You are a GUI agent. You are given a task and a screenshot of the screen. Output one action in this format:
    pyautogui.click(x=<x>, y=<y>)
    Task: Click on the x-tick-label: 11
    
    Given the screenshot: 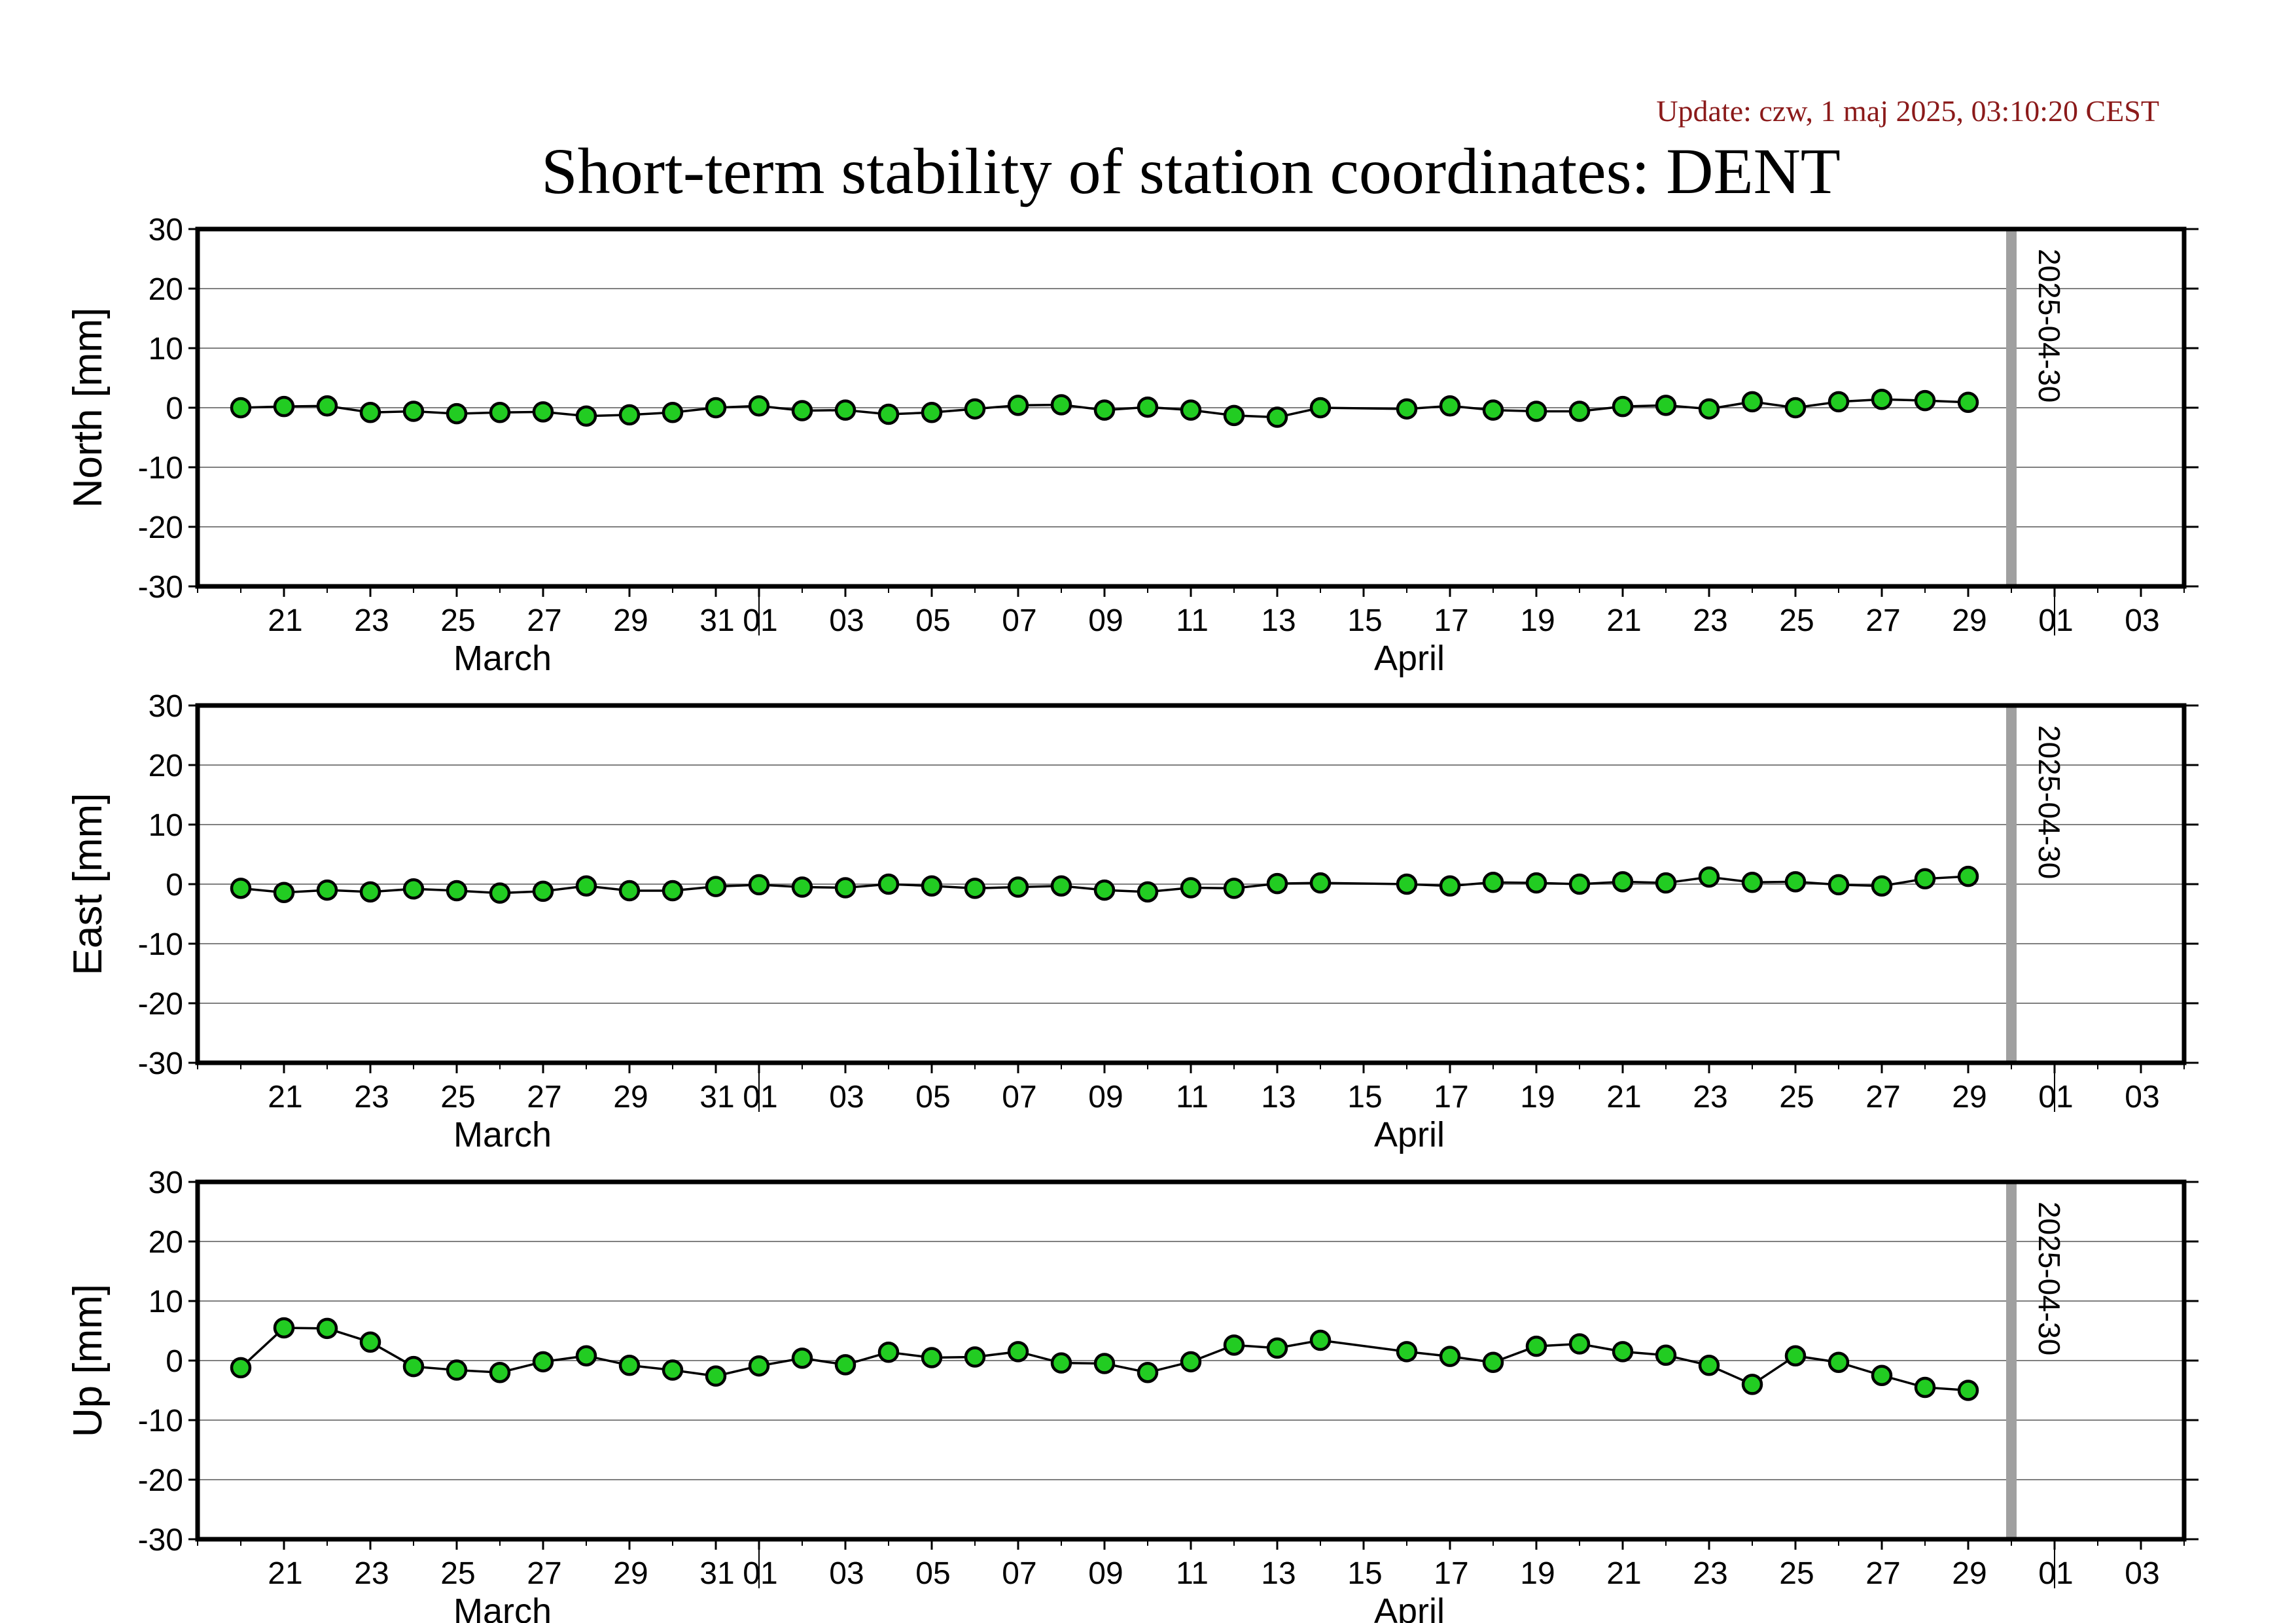 What is the action you would take?
    pyautogui.click(x=1192, y=1097)
    